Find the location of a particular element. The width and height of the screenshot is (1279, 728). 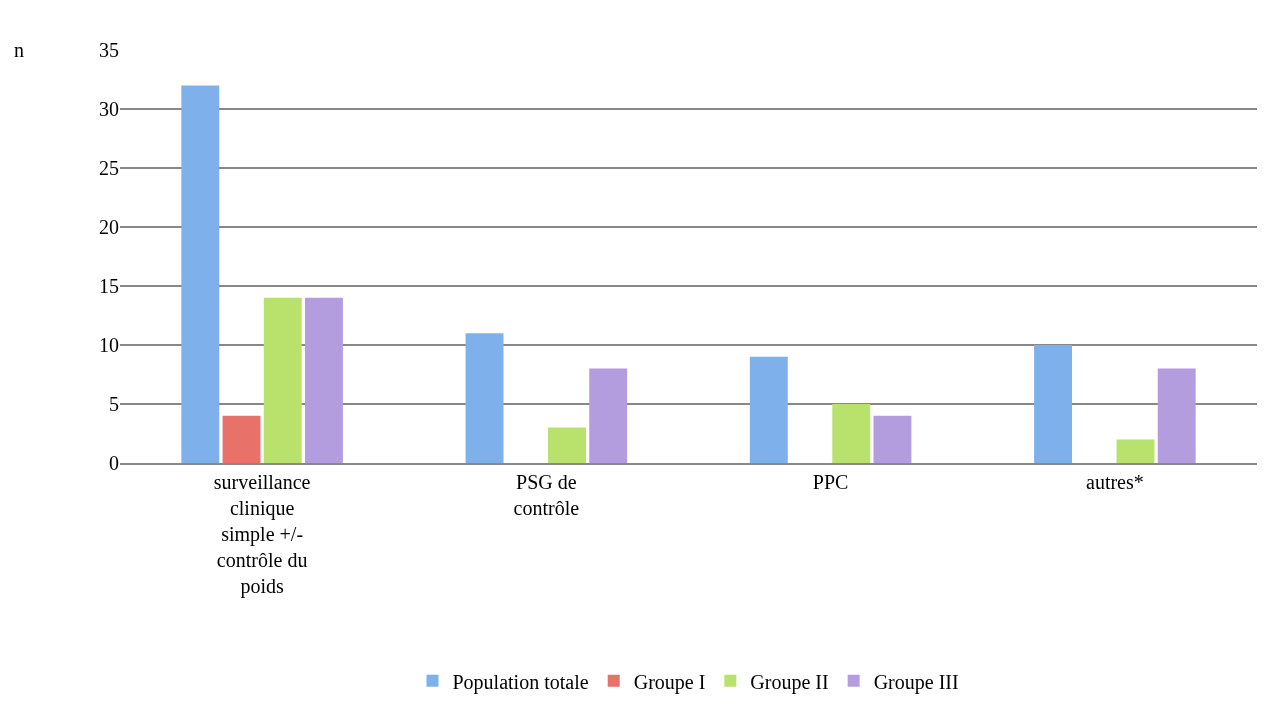

legend-label: Groupe I is located at coordinates (669, 682).